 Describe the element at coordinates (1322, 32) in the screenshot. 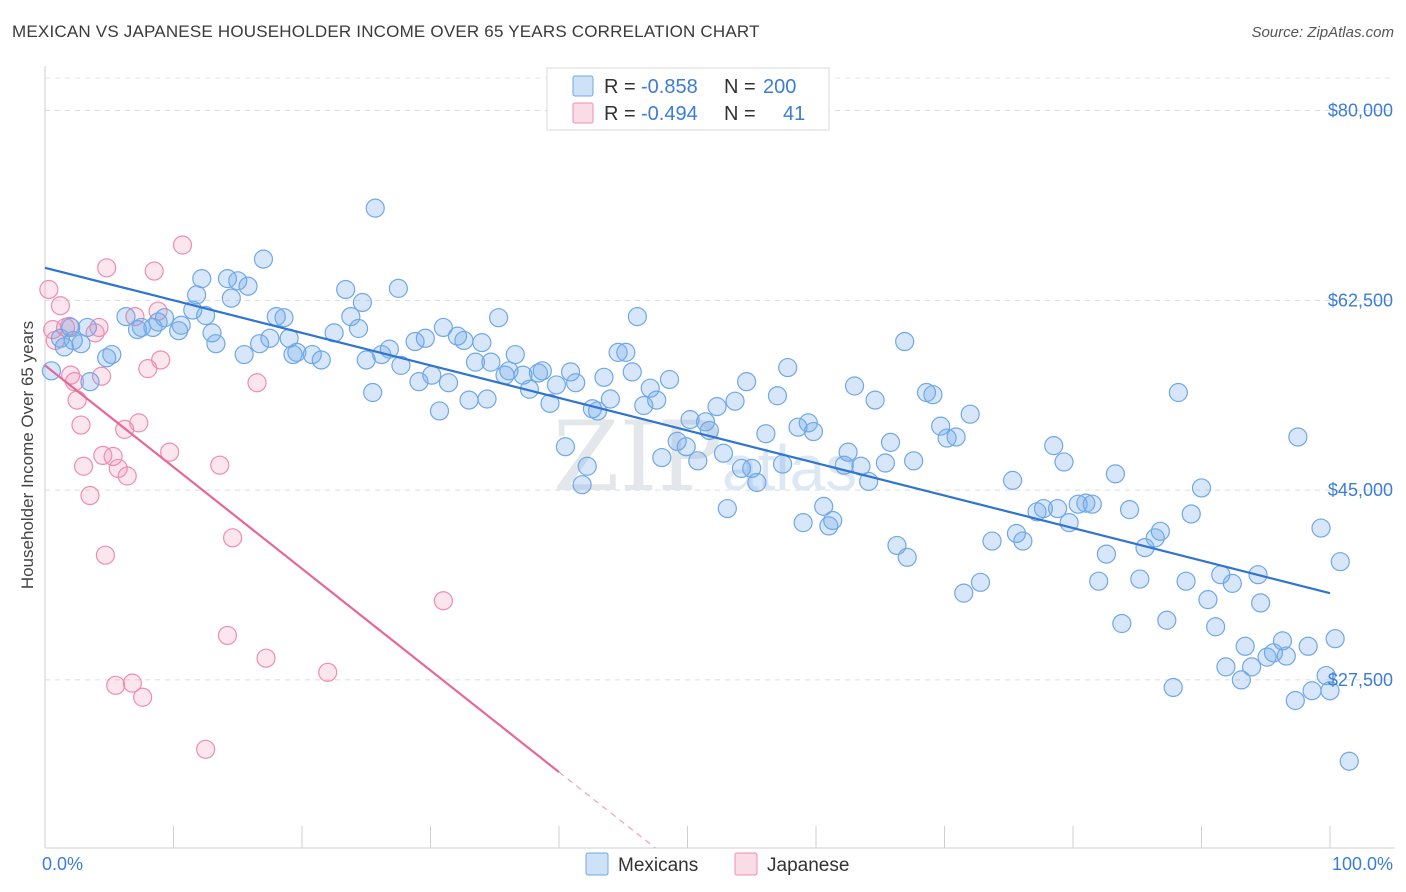

I see `source-label: Source: ZipAtlas.com` at that location.